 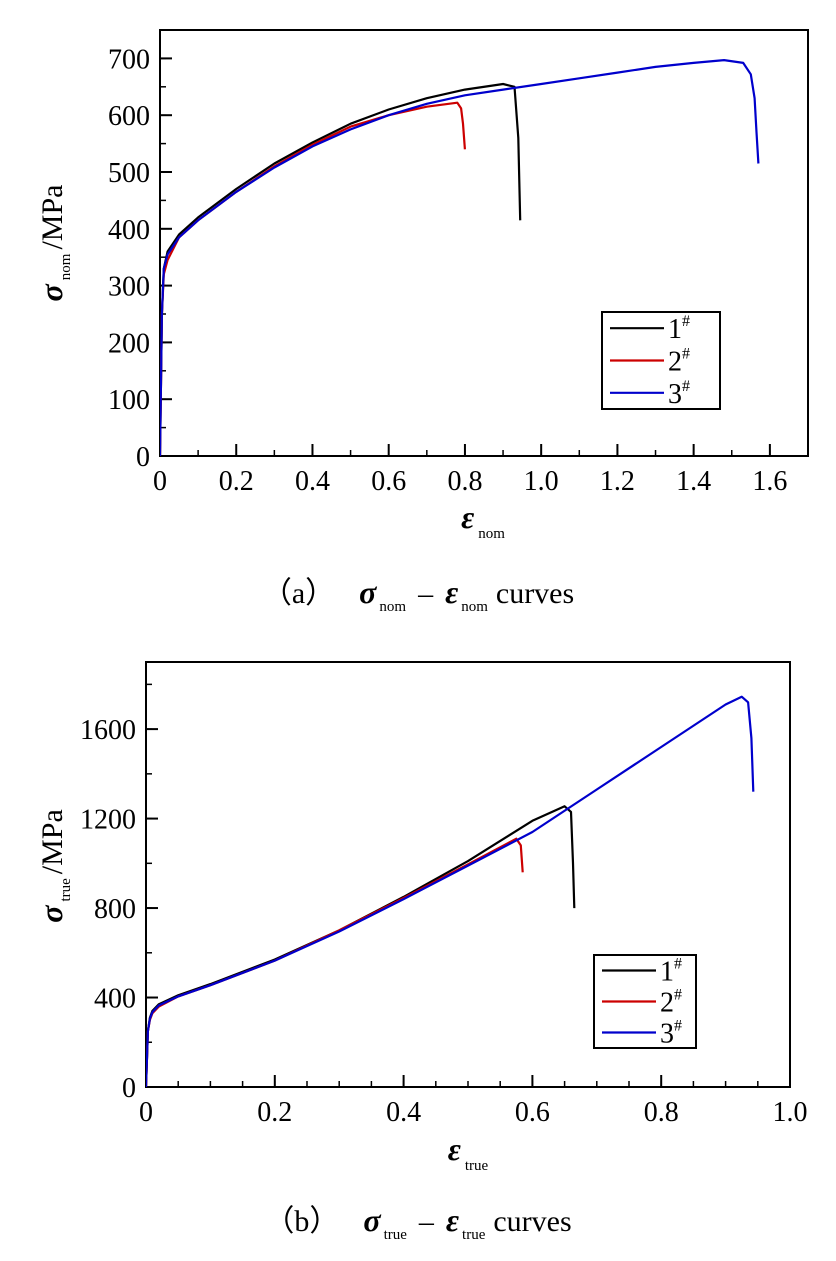 What do you see at coordinates (301, 1221) in the screenshot?
I see `caption-prefix: （b）` at bounding box center [301, 1221].